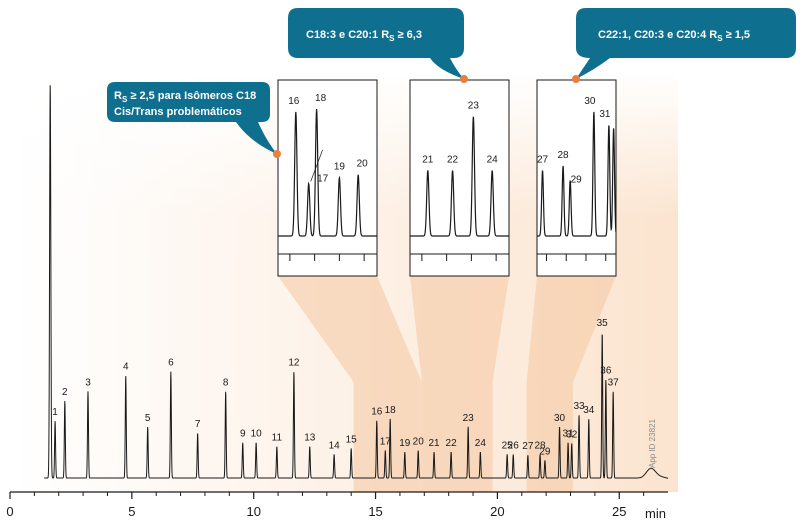 Image resolution: width=807 pixels, height=526 pixels. What do you see at coordinates (335, 445) in the screenshot?
I see `peak-label-14: 14` at bounding box center [335, 445].